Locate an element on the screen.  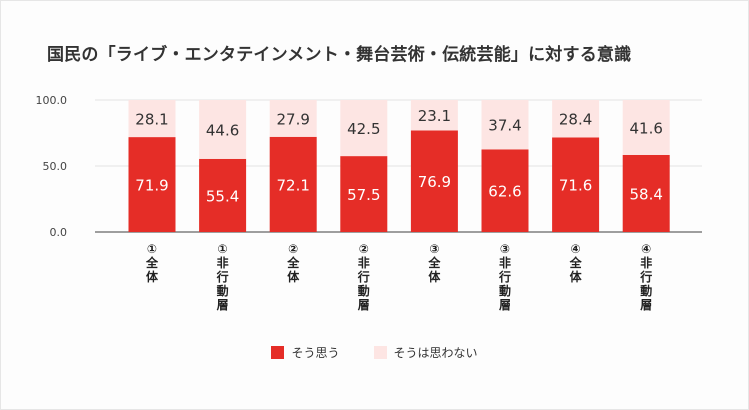
y-tick-label: 100.0 is located at coordinates (52, 100).